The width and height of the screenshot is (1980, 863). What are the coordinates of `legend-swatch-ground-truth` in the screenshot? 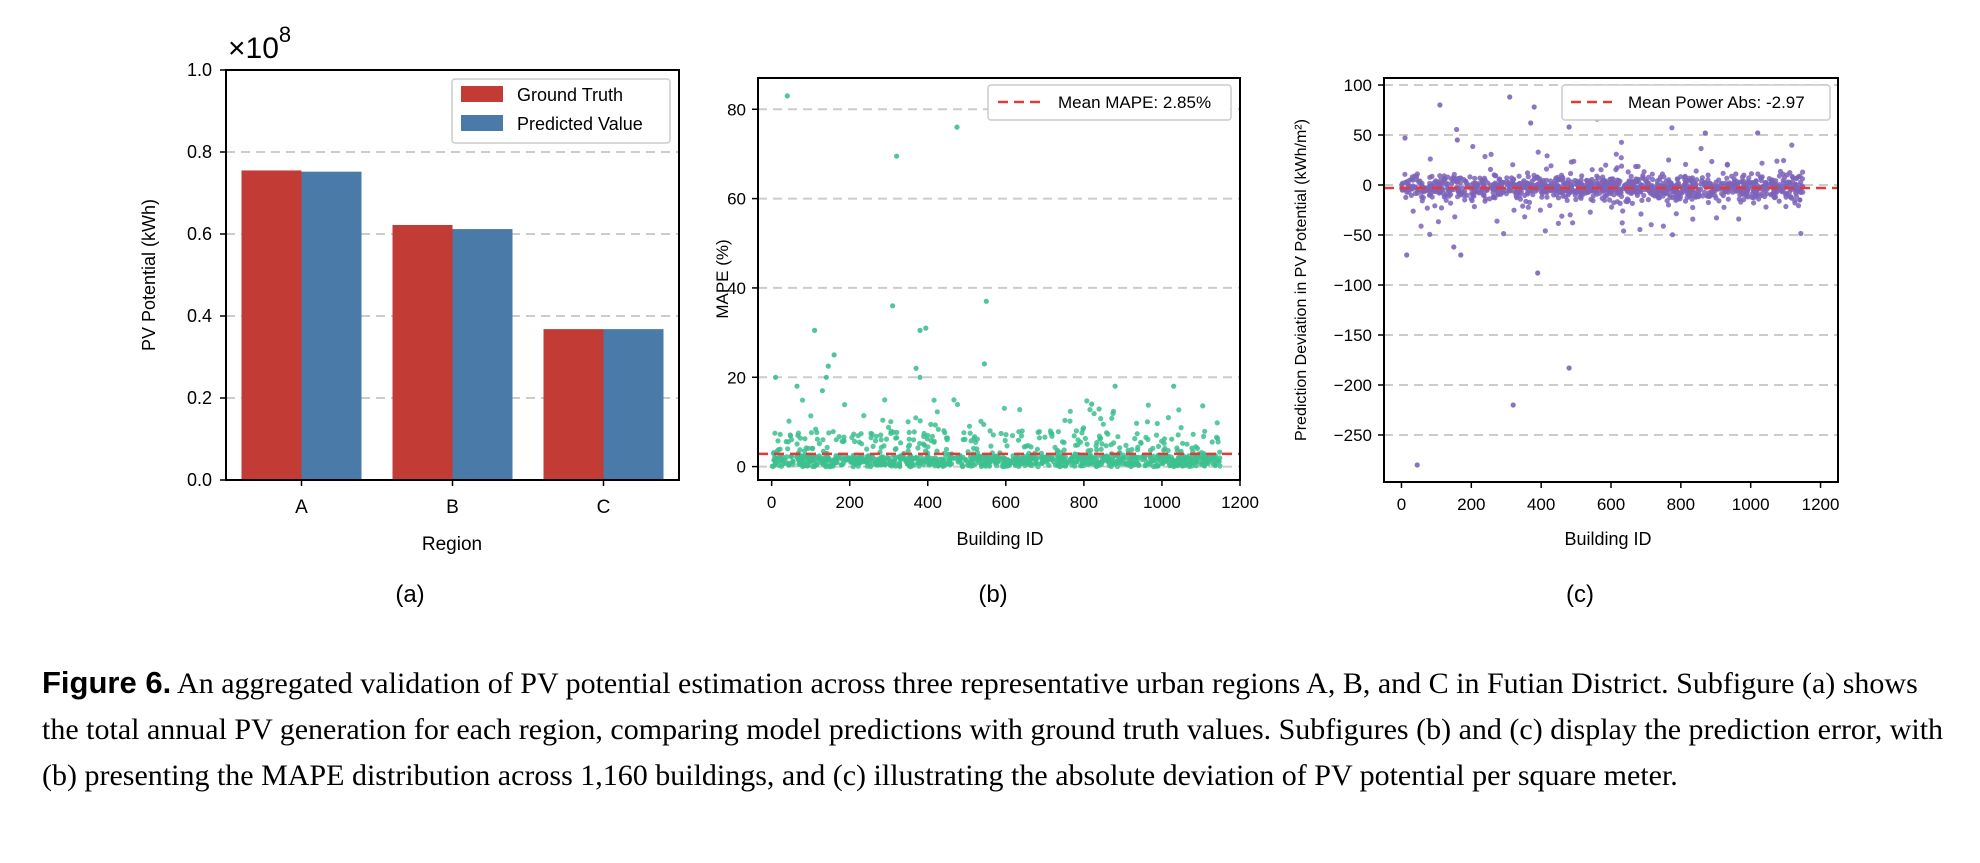 It's located at (482, 94).